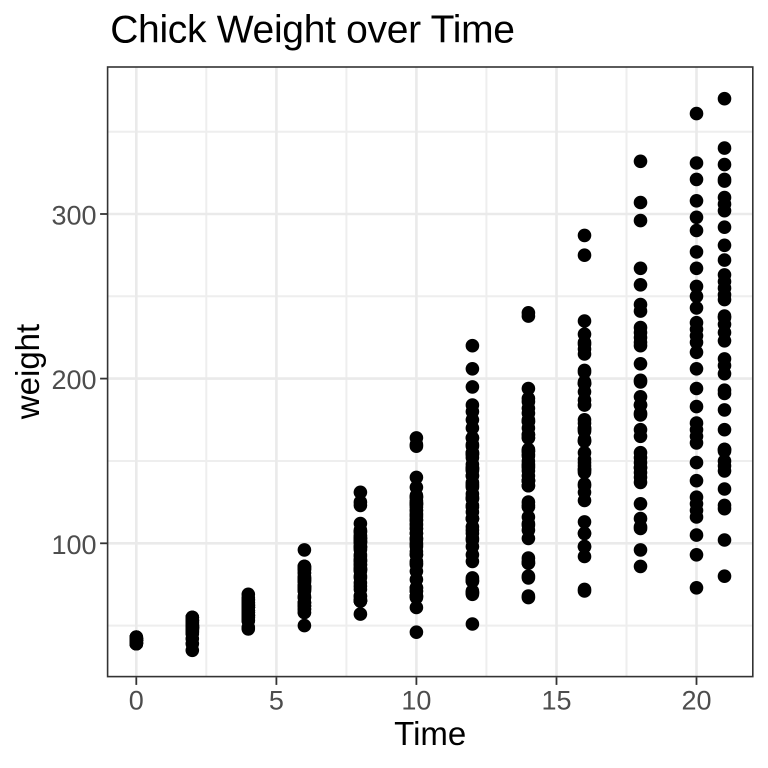 This screenshot has height=768, width=768. Describe the element at coordinates (430, 733) in the screenshot. I see `svg-text: Time` at that location.